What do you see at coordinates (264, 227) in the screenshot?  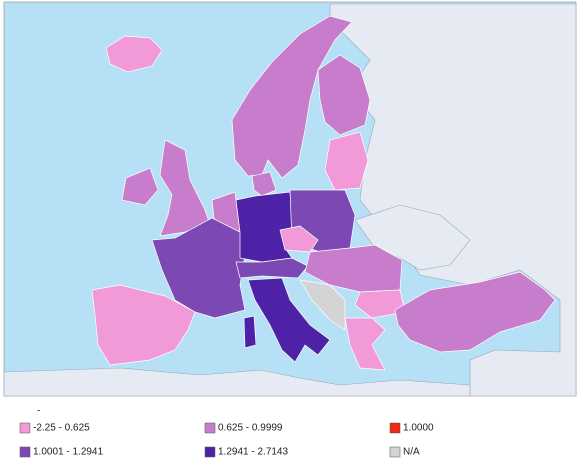 I see `germany` at bounding box center [264, 227].